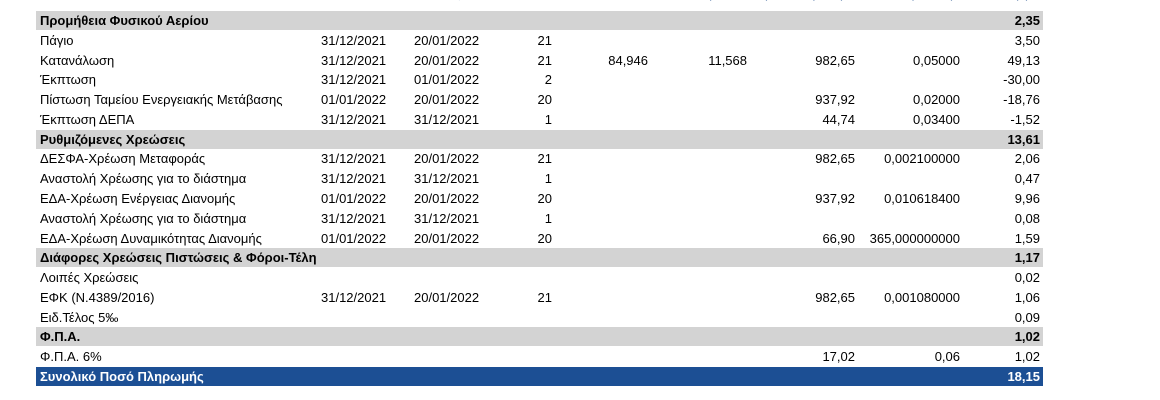 The height and width of the screenshot is (400, 1160). I want to click on item-label: Πάγιο, so click(57, 40).